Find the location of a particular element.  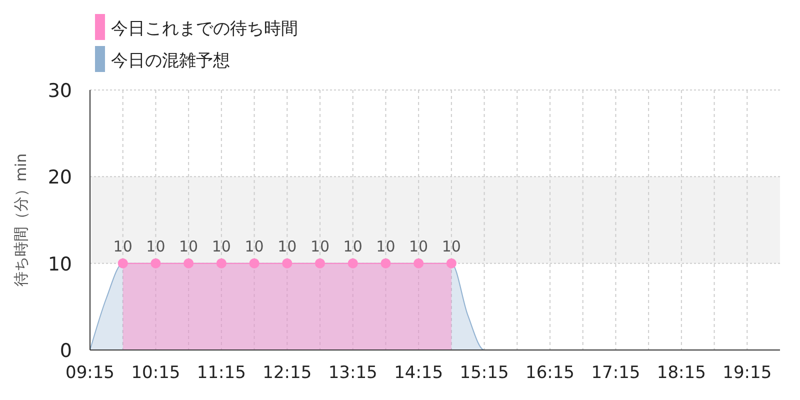

x-tick-label: 17:15 is located at coordinates (615, 373).